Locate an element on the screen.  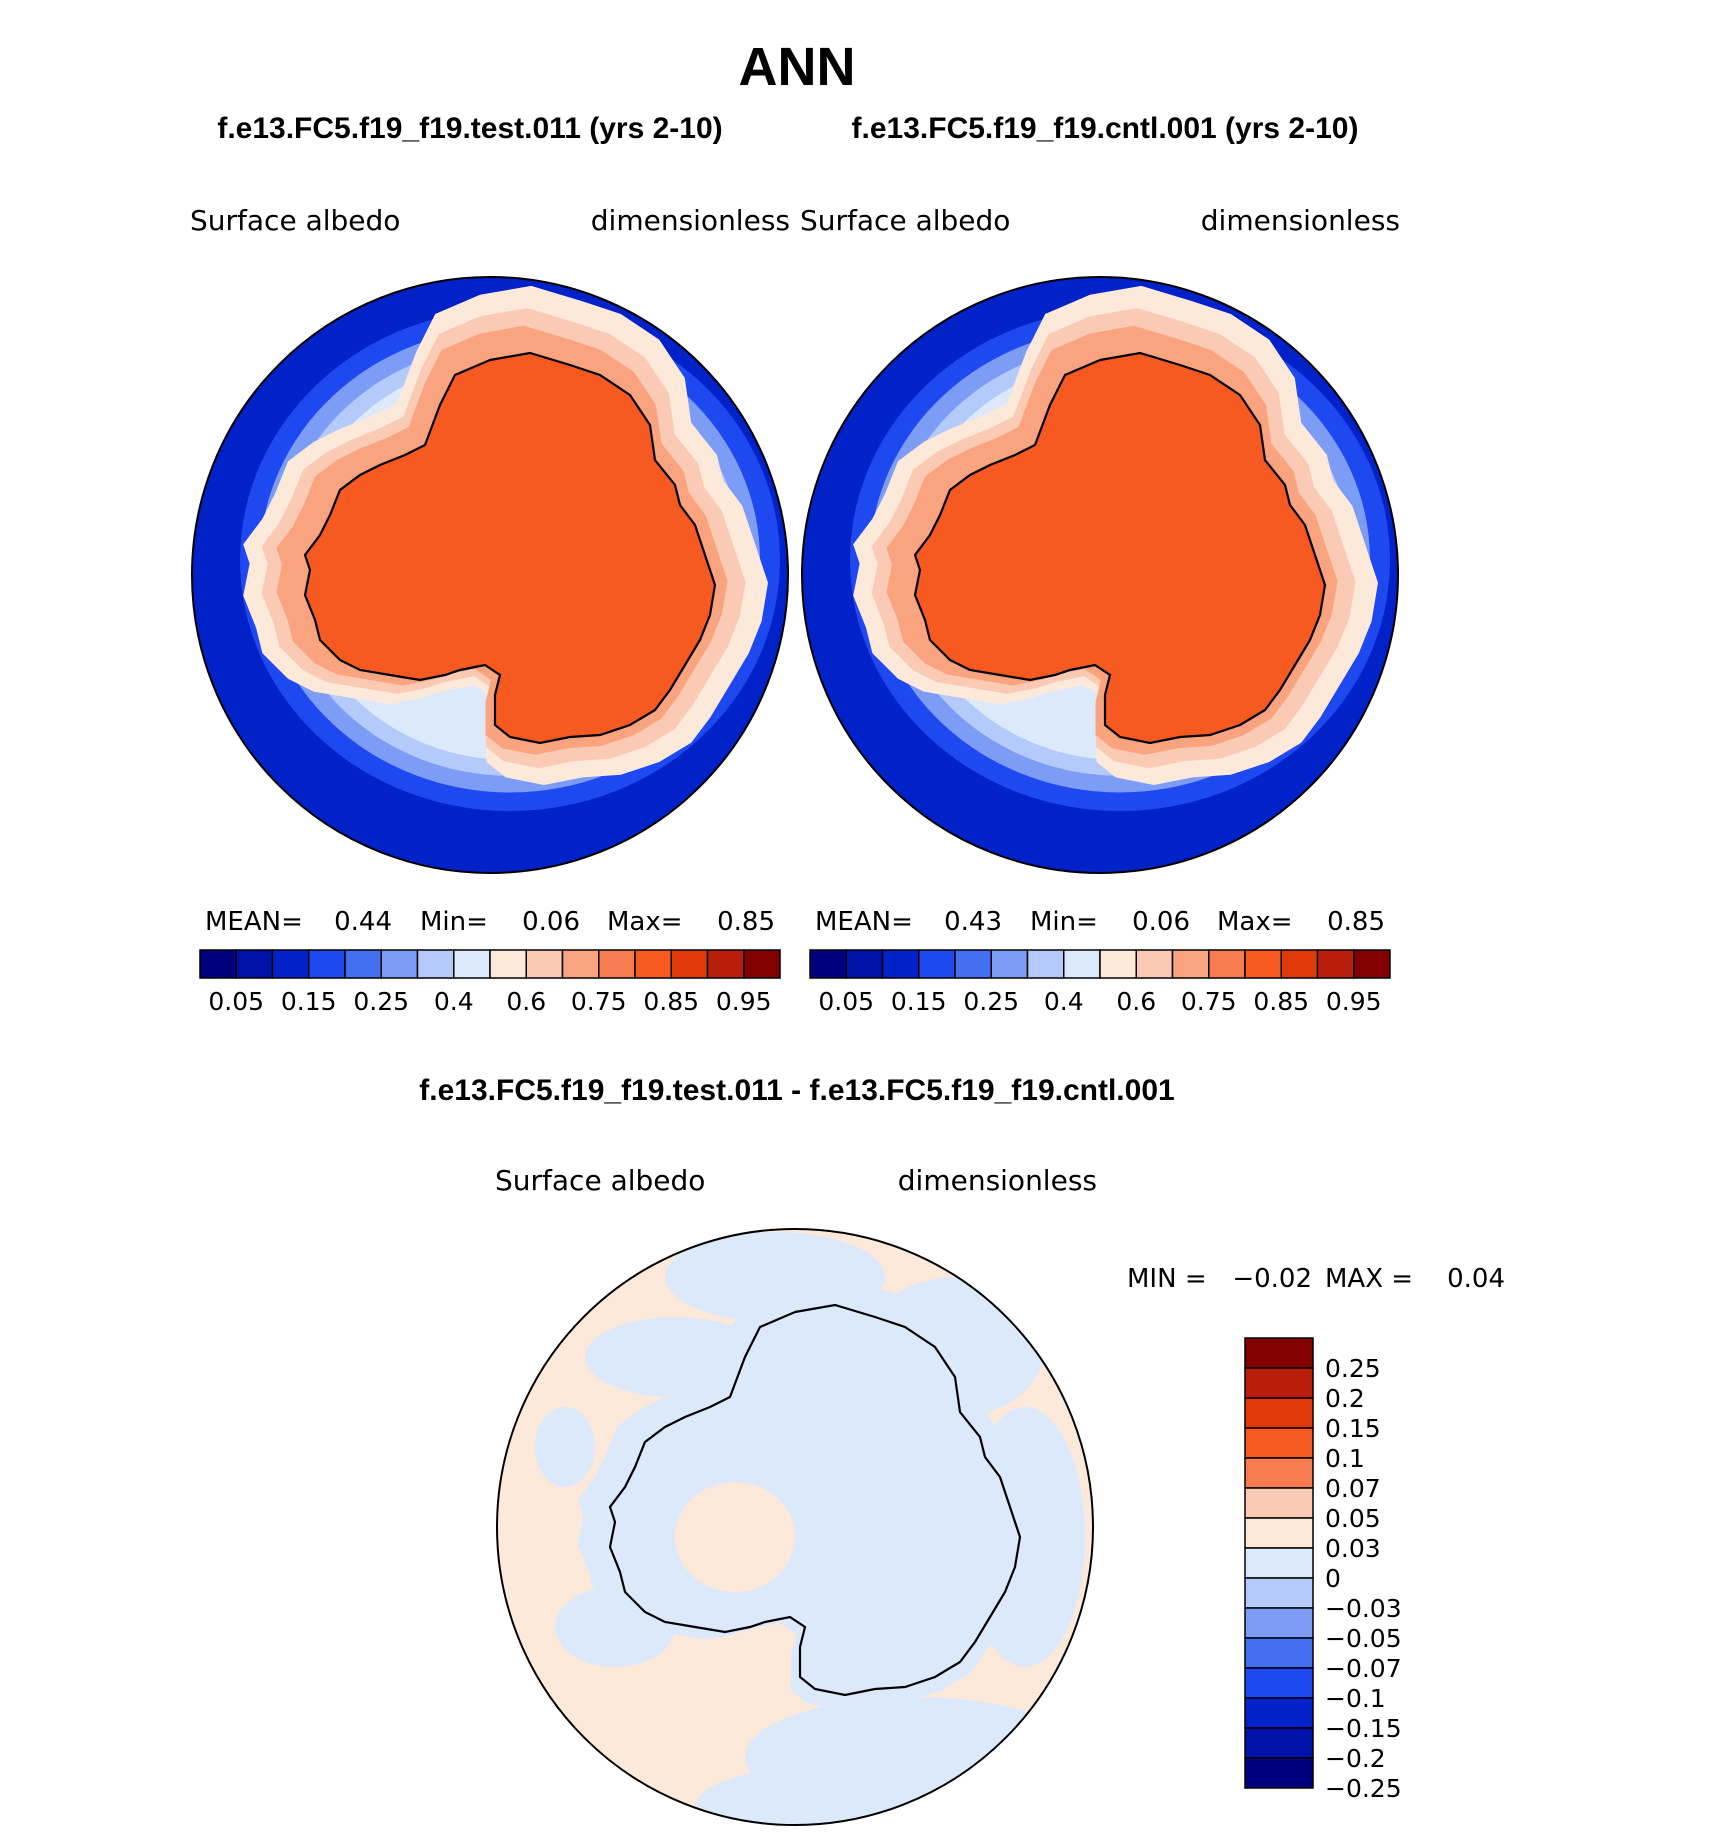
variable-label-diff: Surface albedo is located at coordinates (600, 1180).